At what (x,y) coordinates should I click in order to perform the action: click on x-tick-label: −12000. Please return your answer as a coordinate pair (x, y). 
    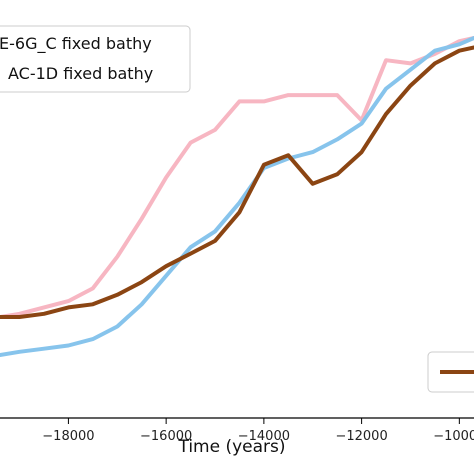
    Looking at the image, I should click on (361, 436).